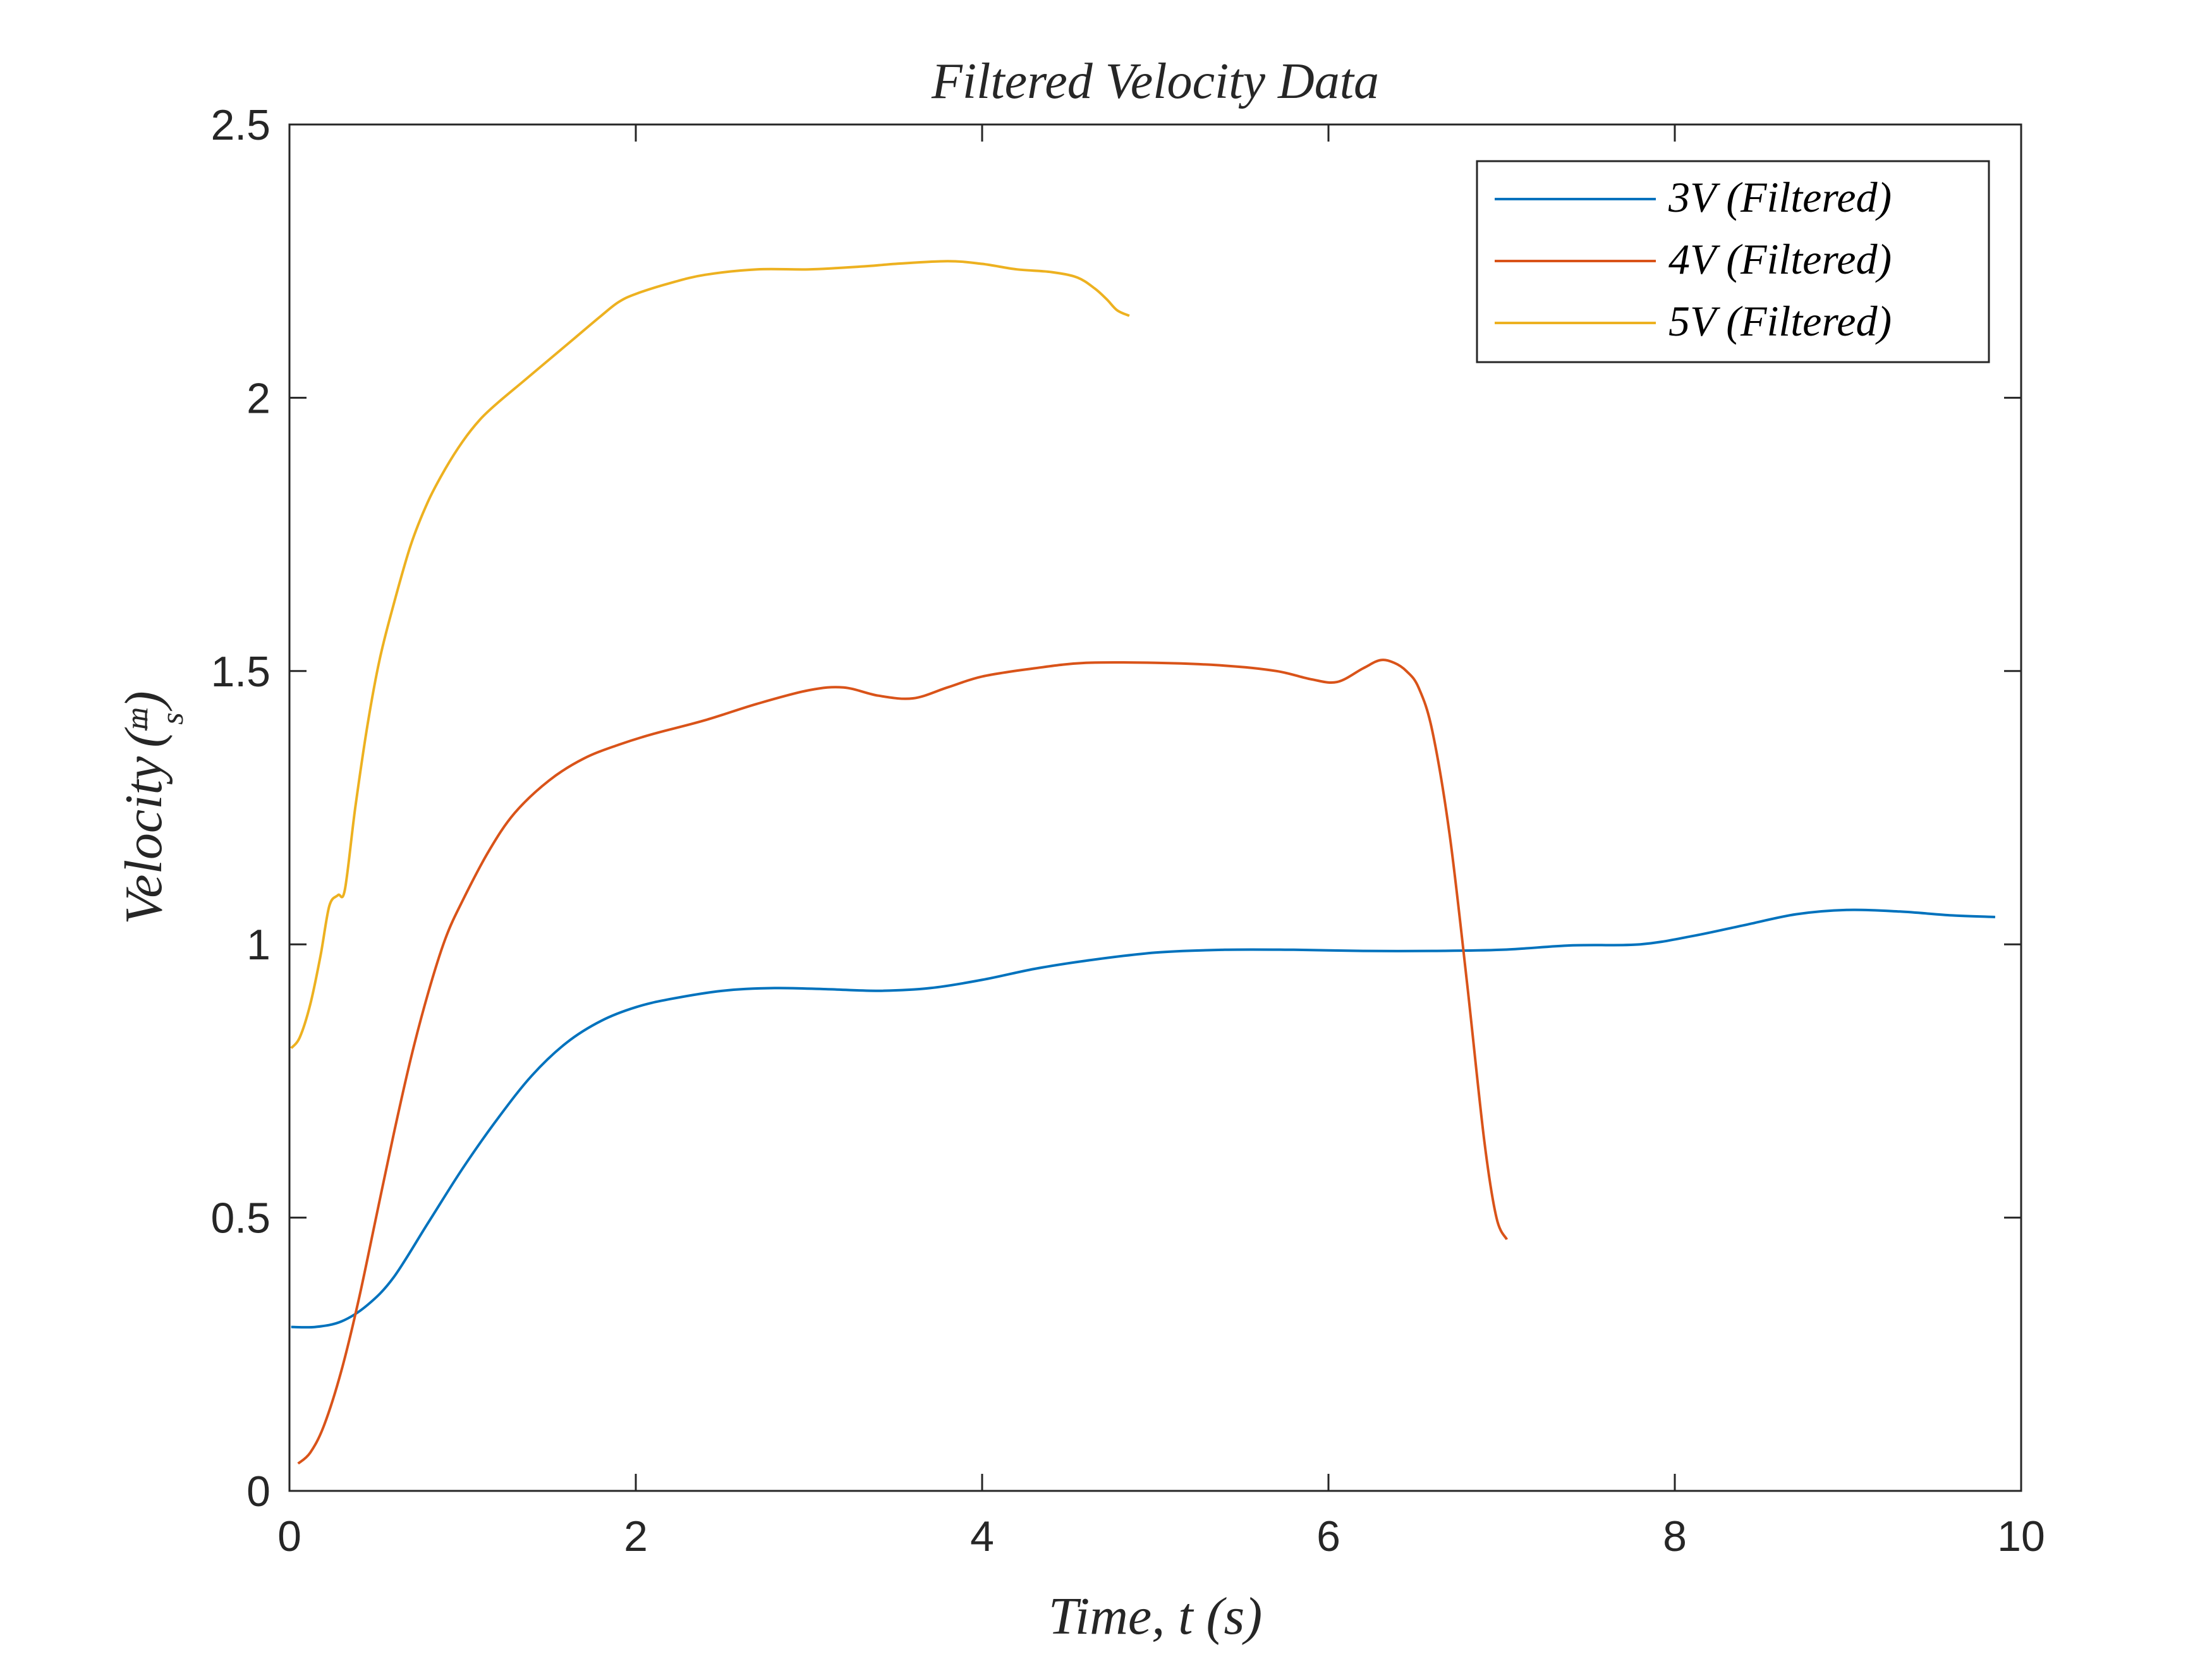 Image resolution: width=2212 pixels, height=1659 pixels. Describe the element at coordinates (240, 672) in the screenshot. I see `y-tick-label: 1.5` at that location.